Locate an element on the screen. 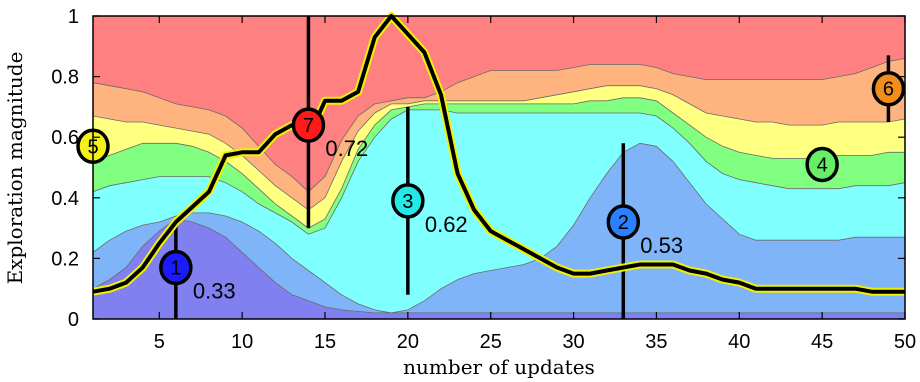  x-tick-label: 40 is located at coordinates (739, 342).